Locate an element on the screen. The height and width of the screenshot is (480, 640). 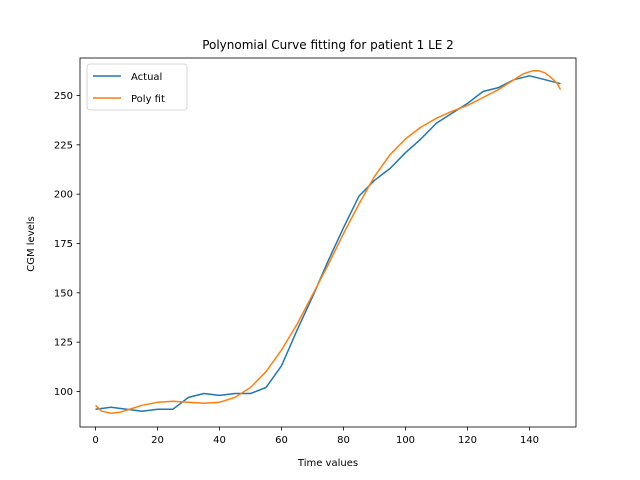
y-tick-label: 200 is located at coordinates (63, 195).